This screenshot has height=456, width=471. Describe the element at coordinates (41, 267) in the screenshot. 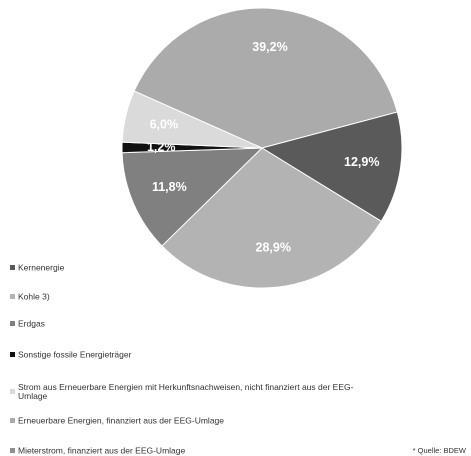

I see `legend-label: Kernenergie` at that location.